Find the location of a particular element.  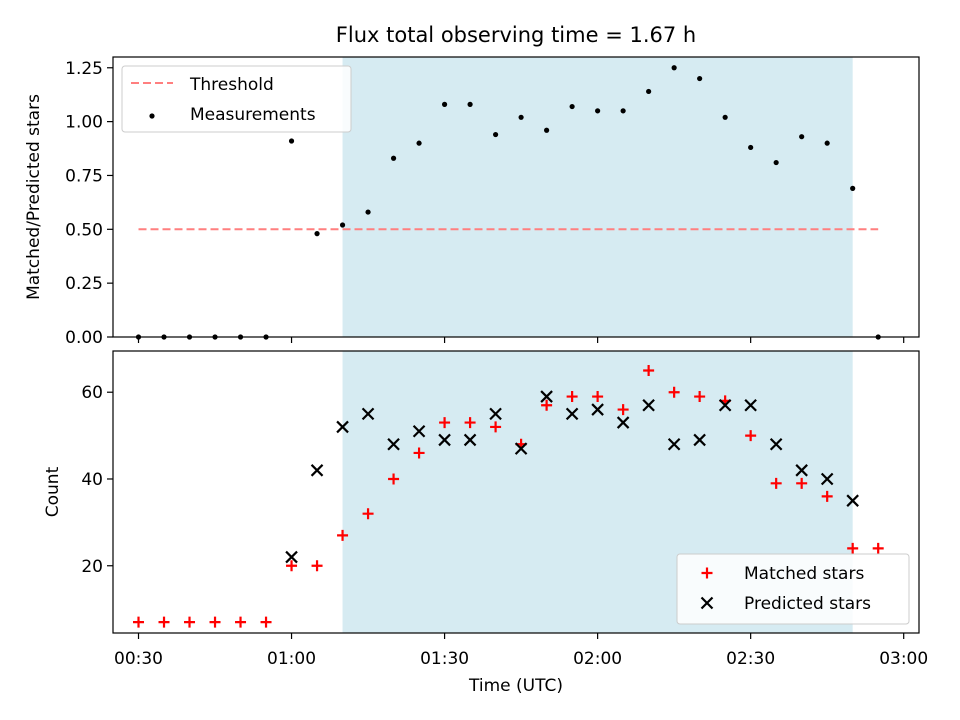

top-ytick-label: 0.00 is located at coordinates (84, 338).